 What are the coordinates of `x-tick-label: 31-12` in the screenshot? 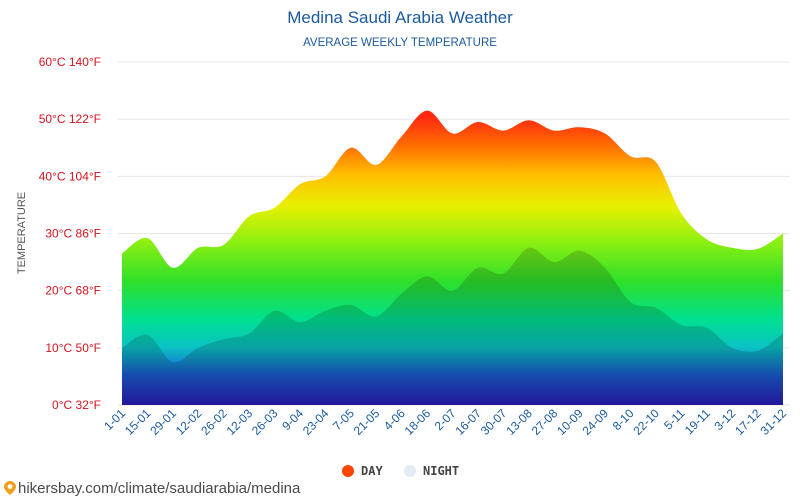 It's located at (774, 422).